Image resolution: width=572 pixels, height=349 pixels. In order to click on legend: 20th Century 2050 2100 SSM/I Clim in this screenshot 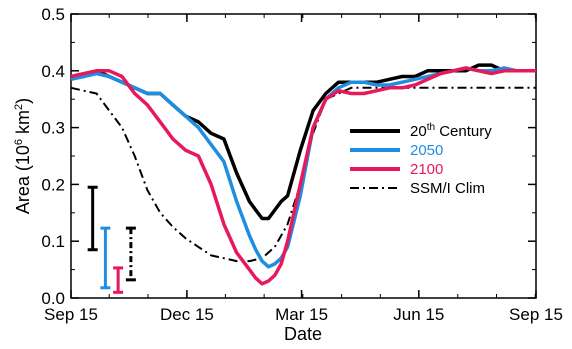, I will do `click(421, 159)`.